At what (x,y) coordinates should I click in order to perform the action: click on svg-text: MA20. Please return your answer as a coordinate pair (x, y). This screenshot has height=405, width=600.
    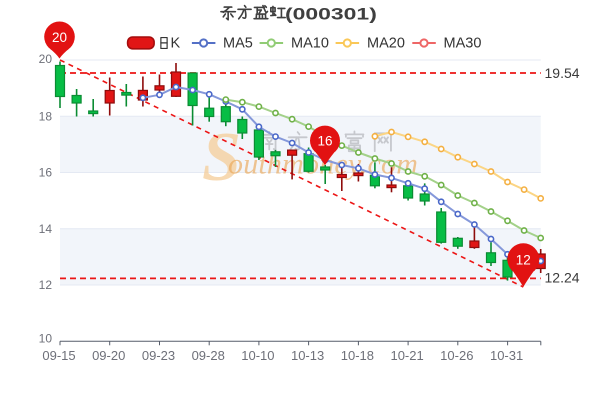
    Looking at the image, I should click on (386, 43).